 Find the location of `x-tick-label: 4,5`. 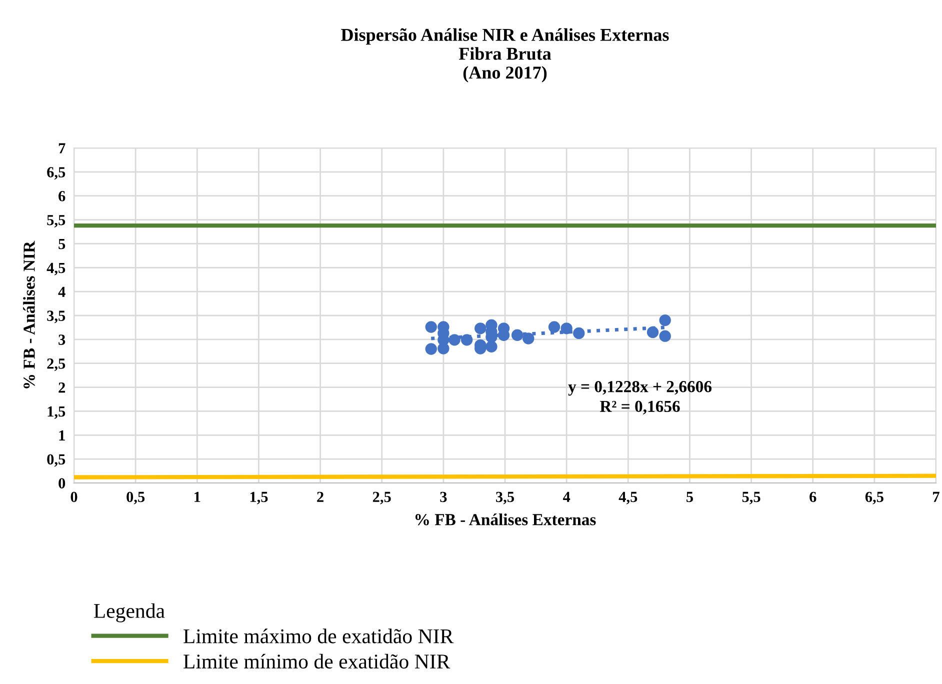

x-tick-label: 4,5 is located at coordinates (628, 498).